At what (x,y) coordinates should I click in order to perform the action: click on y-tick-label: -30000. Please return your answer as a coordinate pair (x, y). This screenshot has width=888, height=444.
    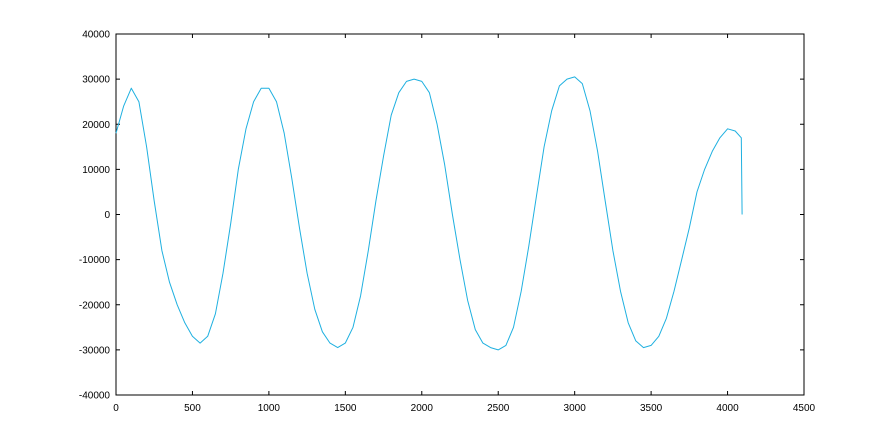
    Looking at the image, I should click on (95, 350).